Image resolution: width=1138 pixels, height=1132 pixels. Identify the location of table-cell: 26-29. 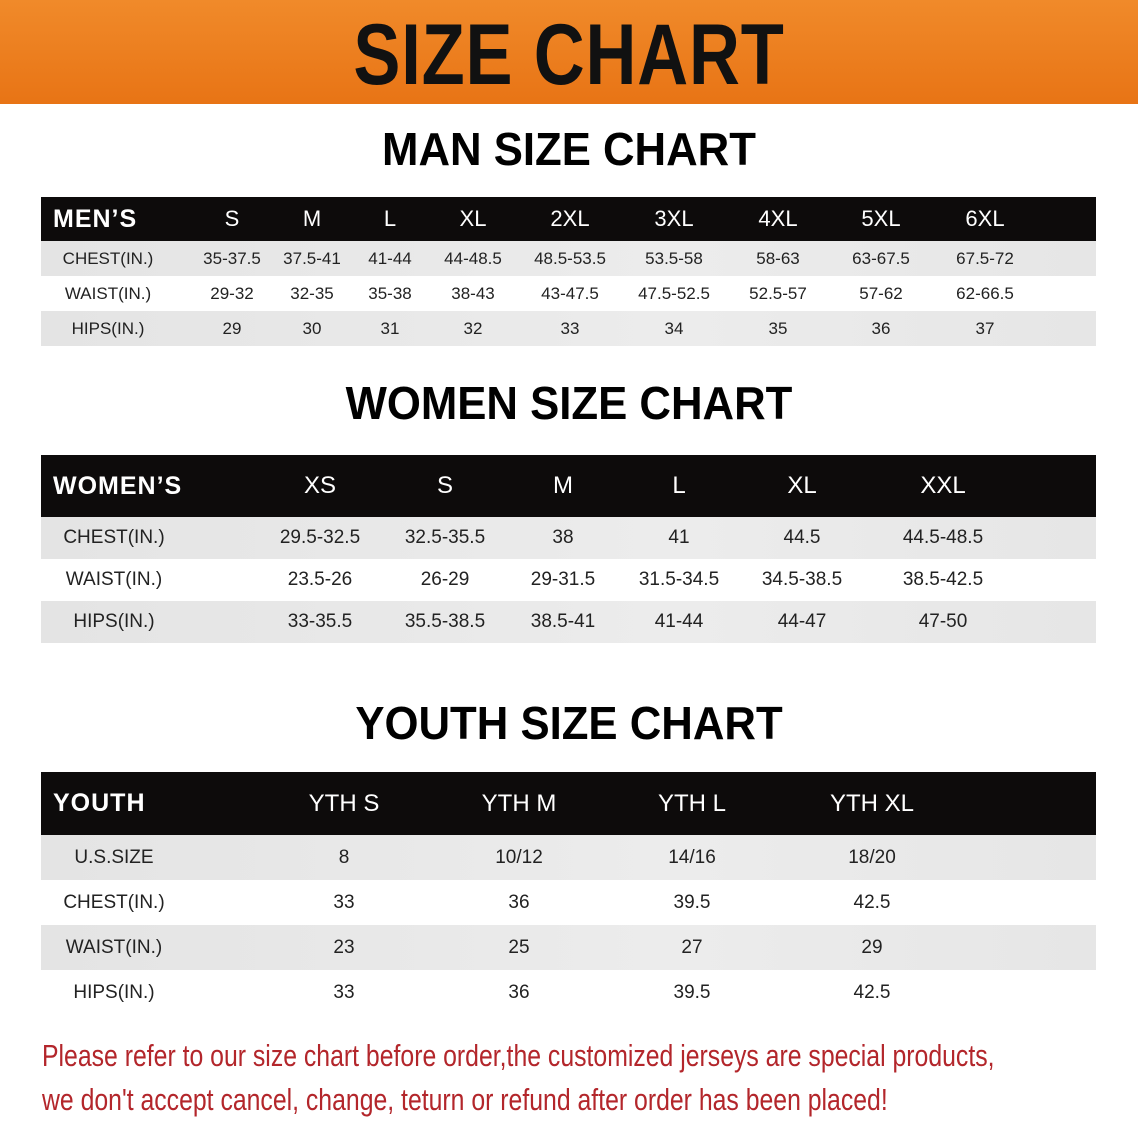
(445, 579).